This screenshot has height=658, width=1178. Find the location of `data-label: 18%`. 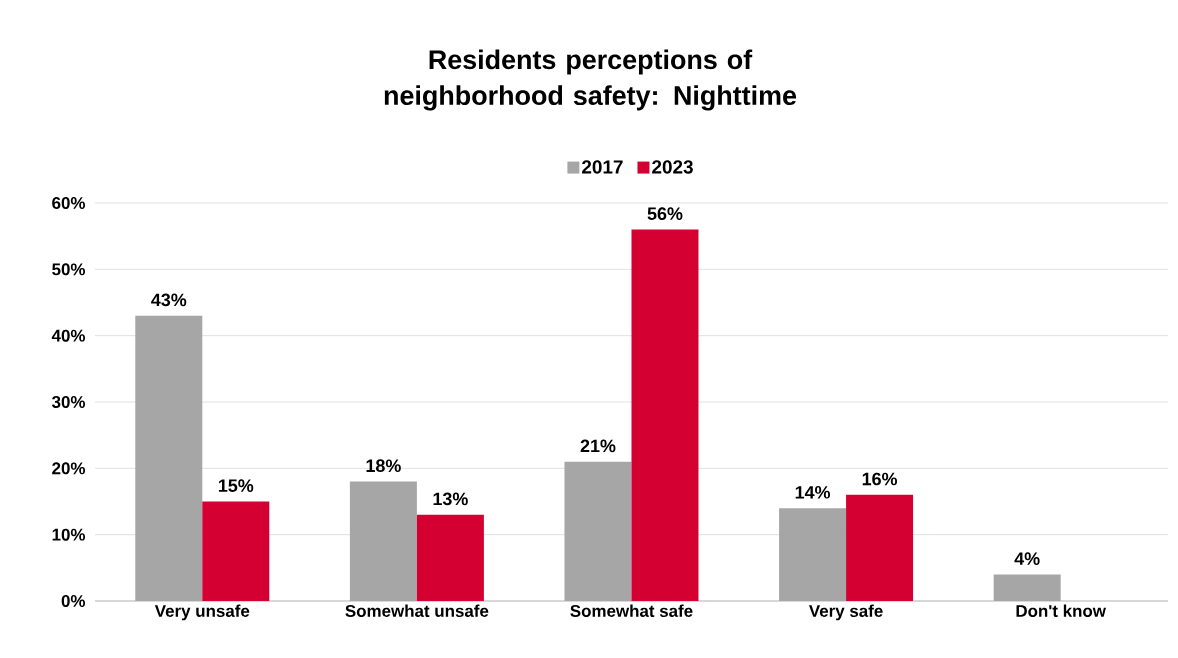

data-label: 18% is located at coordinates (383, 466).